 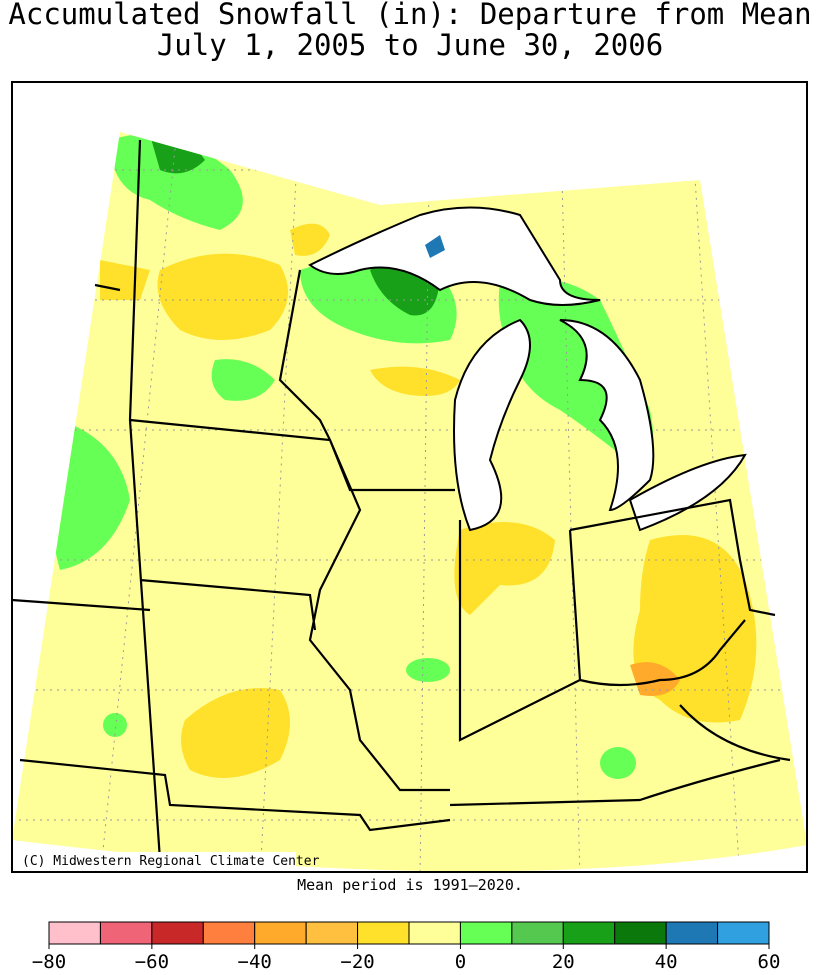 I want to click on tick-label: −20, so click(x=357, y=962).